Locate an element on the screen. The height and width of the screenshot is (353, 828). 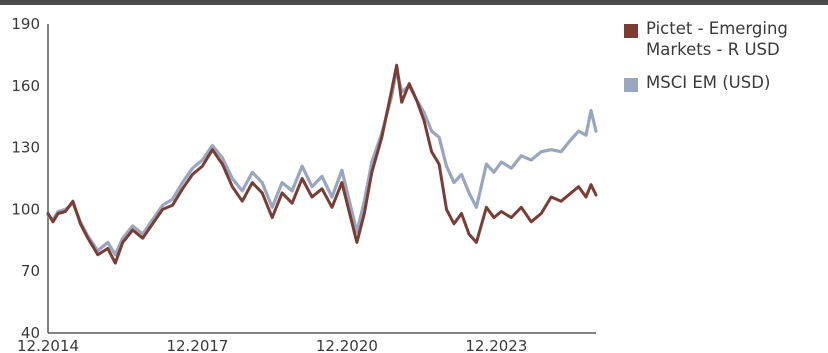
y-tick-labels: 190 160 130 100 70 40 is located at coordinates (25, 178).